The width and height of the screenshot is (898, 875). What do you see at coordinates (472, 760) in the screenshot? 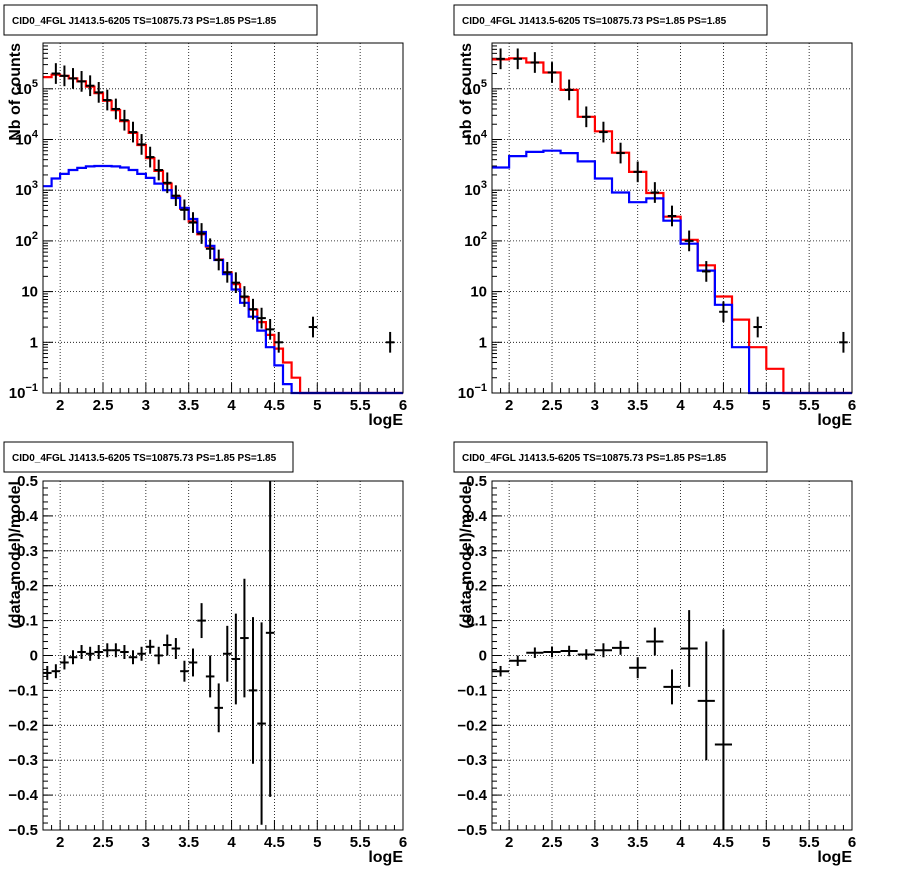
I see `y-tick-label: −0.3` at bounding box center [472, 760].